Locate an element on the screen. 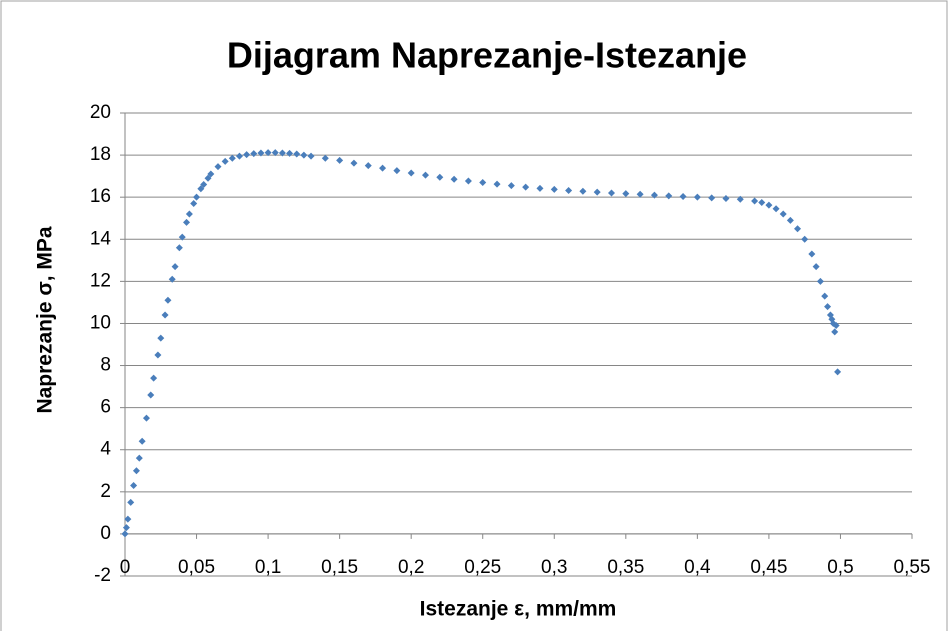 The image size is (950, 631). y-axis-title: Naprezanje σ, MPa is located at coordinates (45, 319).